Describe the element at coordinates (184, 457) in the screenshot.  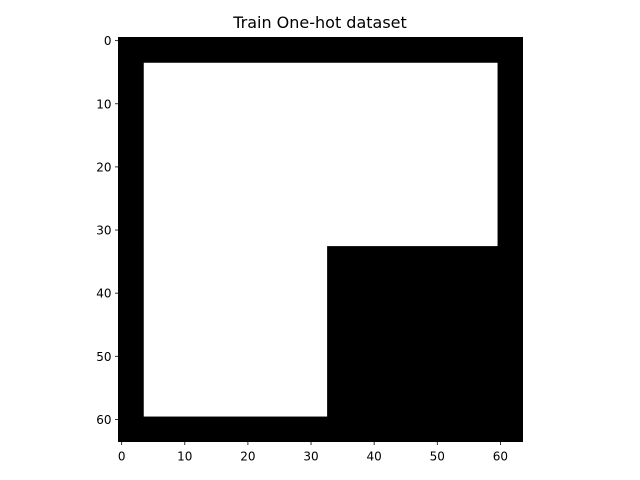
I see `x-tick-label: 10` at that location.